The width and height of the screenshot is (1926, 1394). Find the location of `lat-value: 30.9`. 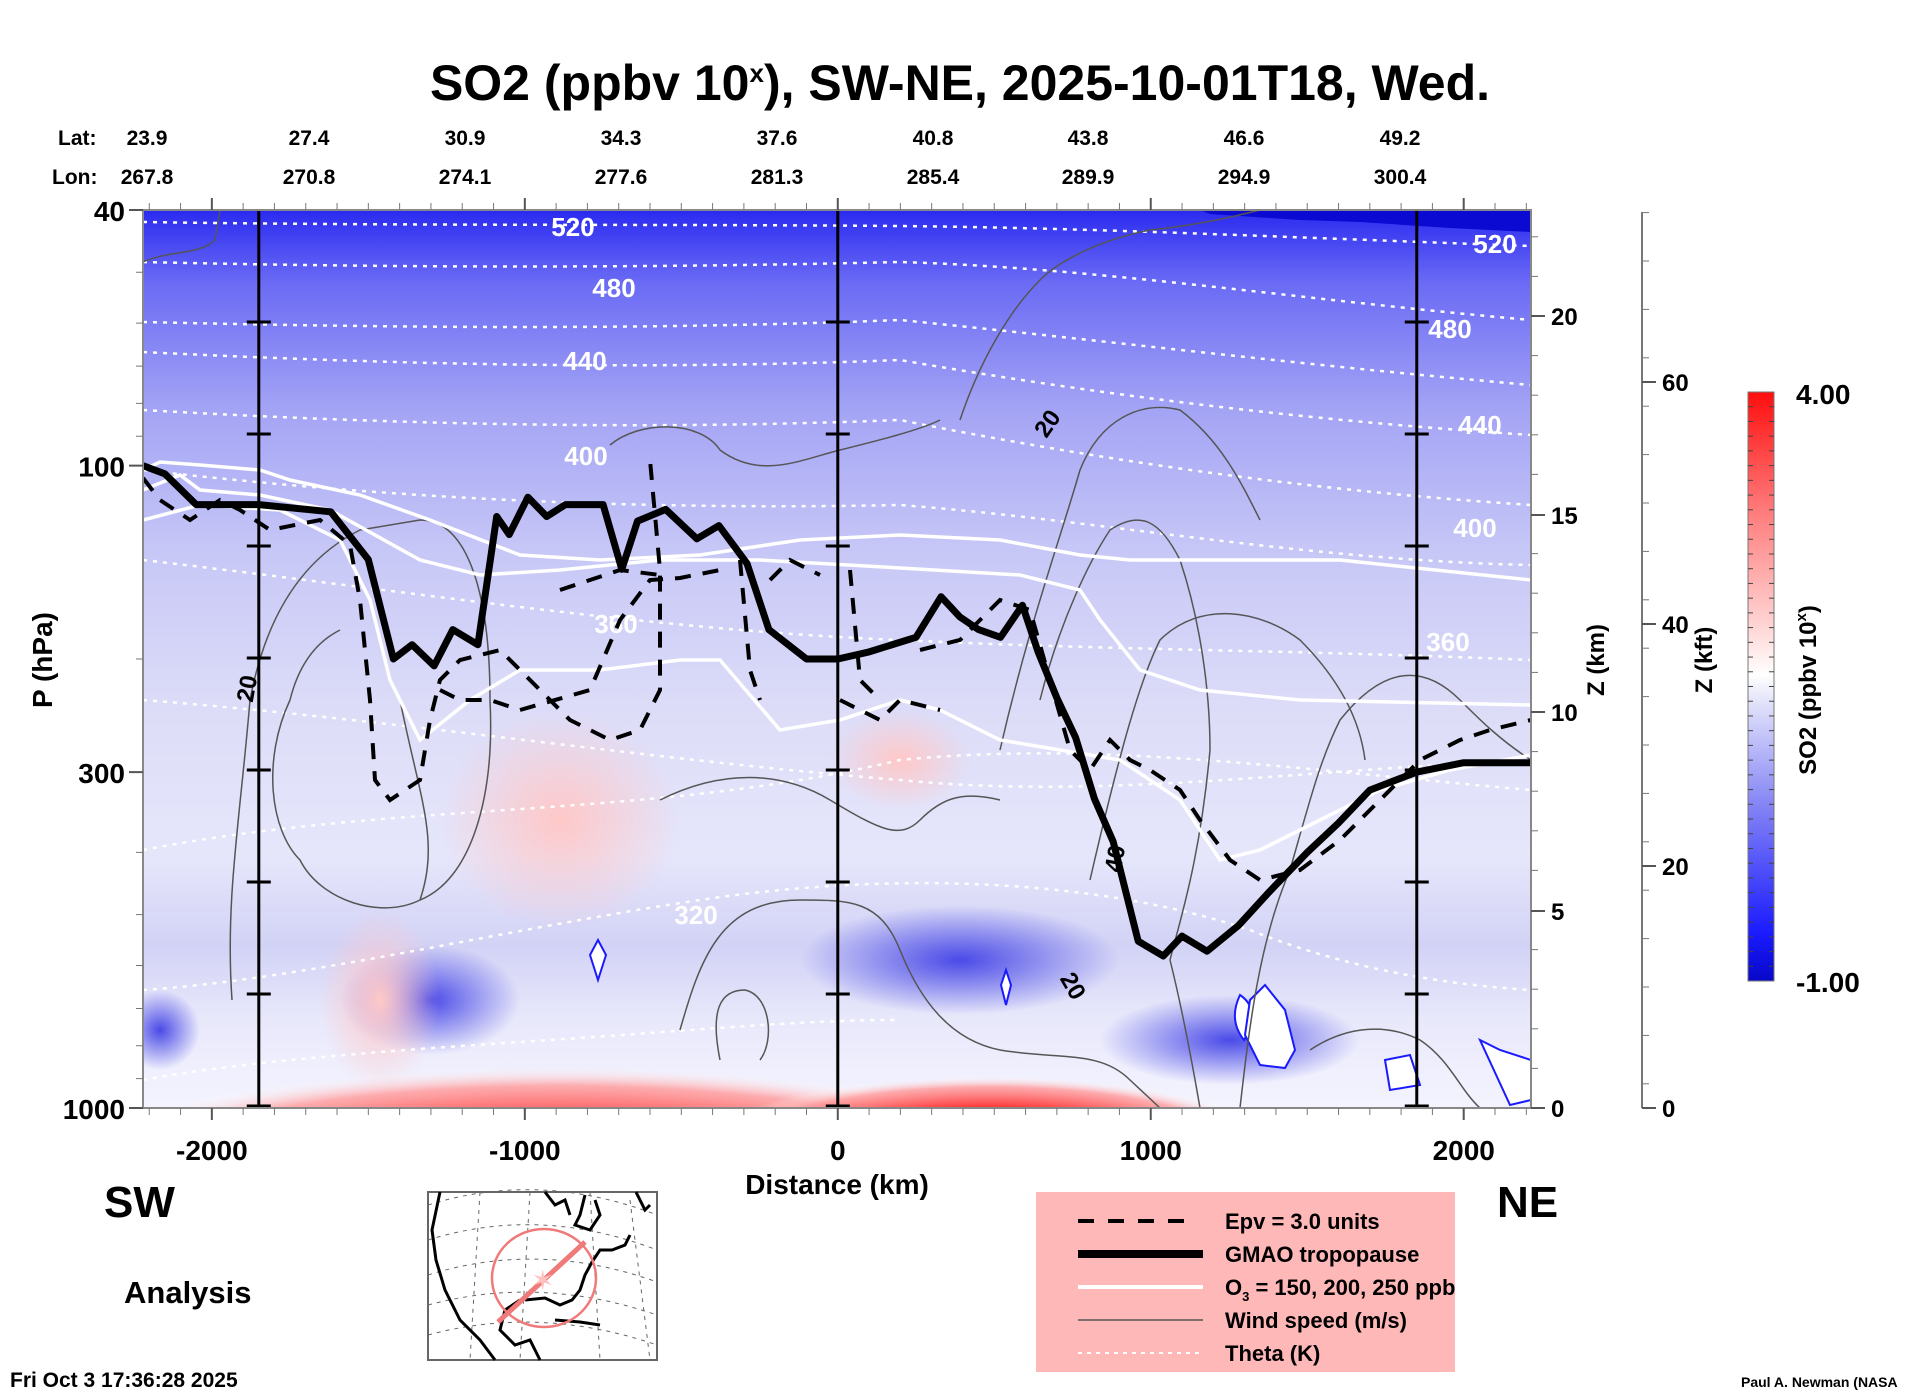

lat-value: 30.9 is located at coordinates (465, 138).